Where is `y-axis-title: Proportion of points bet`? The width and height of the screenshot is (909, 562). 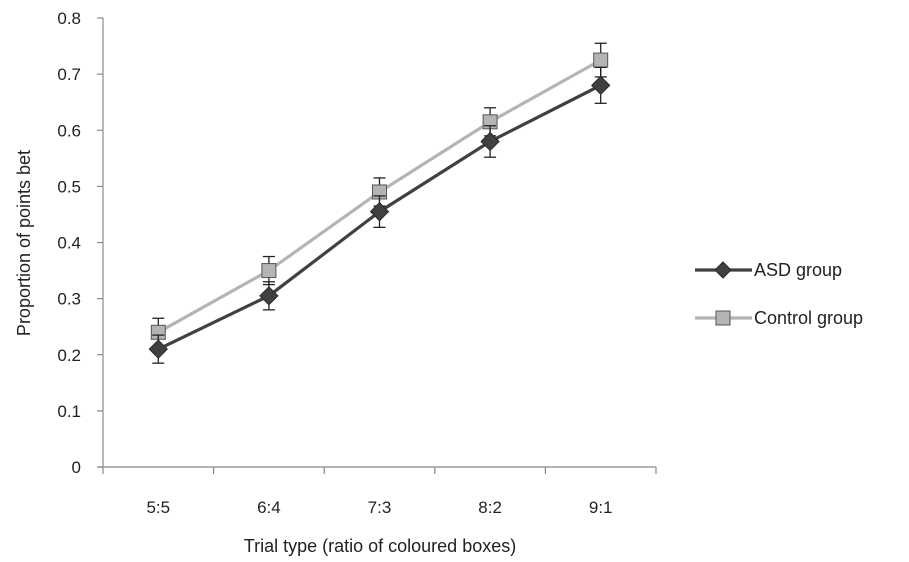 y-axis-title: Proportion of points bet is located at coordinates (24, 243).